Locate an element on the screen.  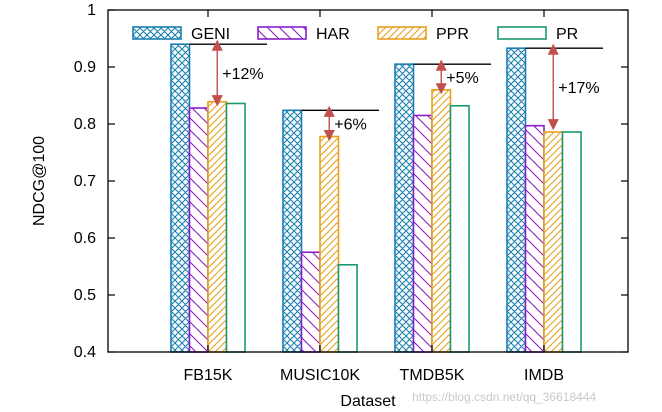
bar-geni-tmdb5k is located at coordinates (404, 208).